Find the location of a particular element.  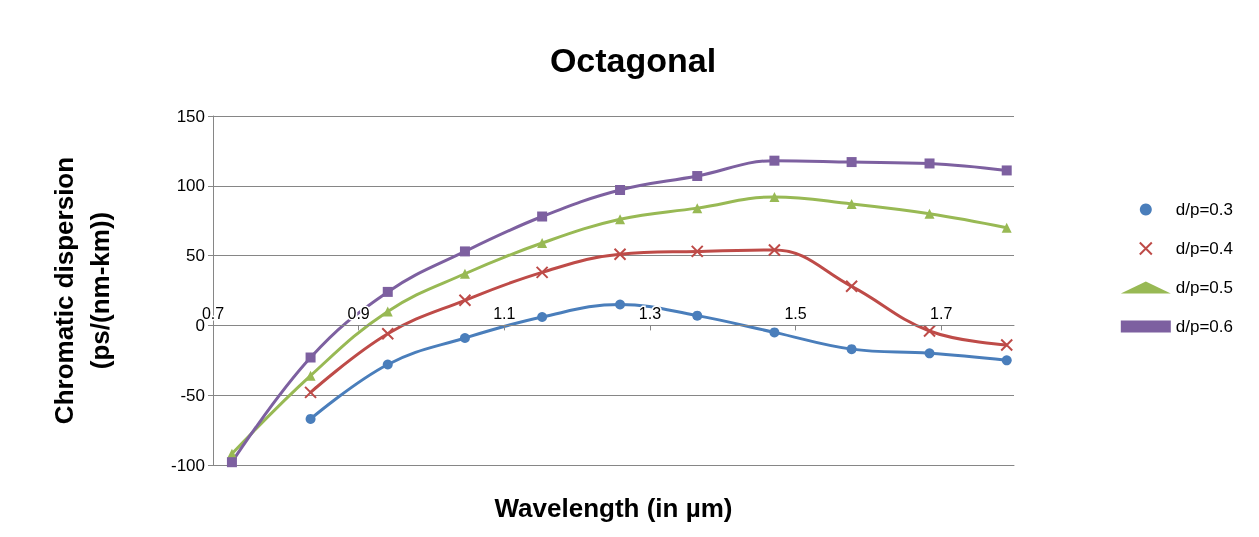

y-tick-label: 100 is located at coordinates (190, 186).